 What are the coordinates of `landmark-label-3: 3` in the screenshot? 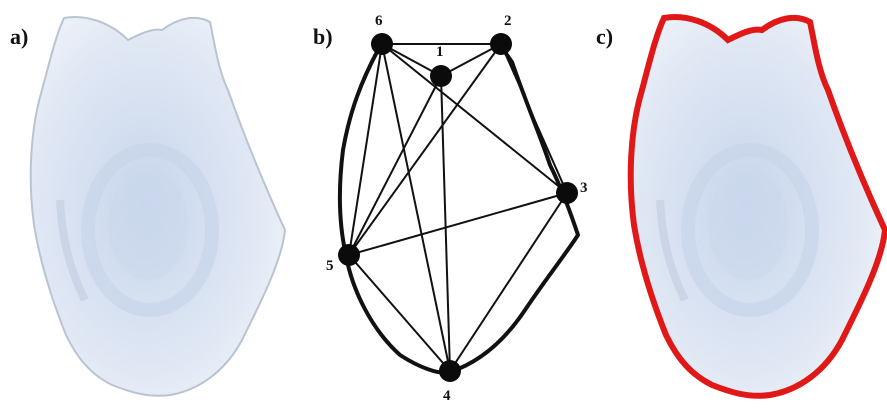 It's located at (584, 188).